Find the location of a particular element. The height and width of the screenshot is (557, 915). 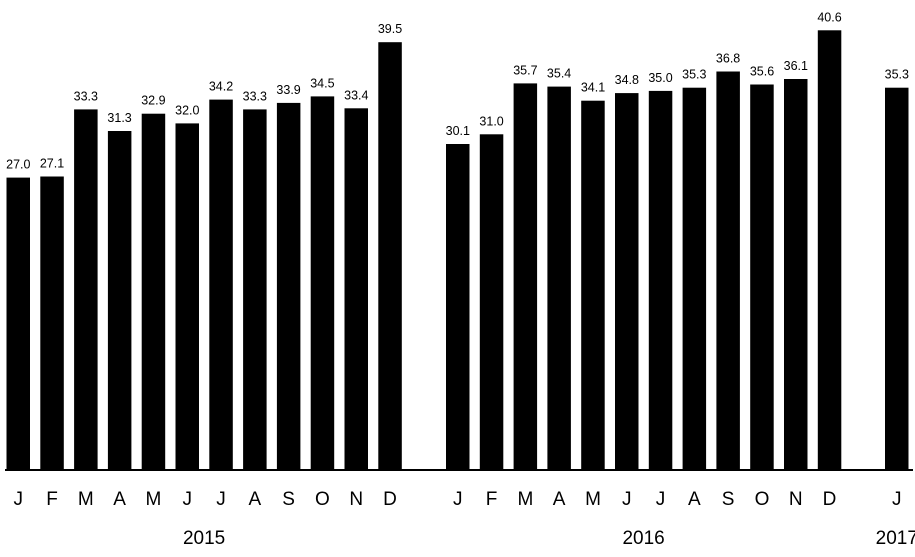

x-tick-label-2015-0: J is located at coordinates (19, 499).